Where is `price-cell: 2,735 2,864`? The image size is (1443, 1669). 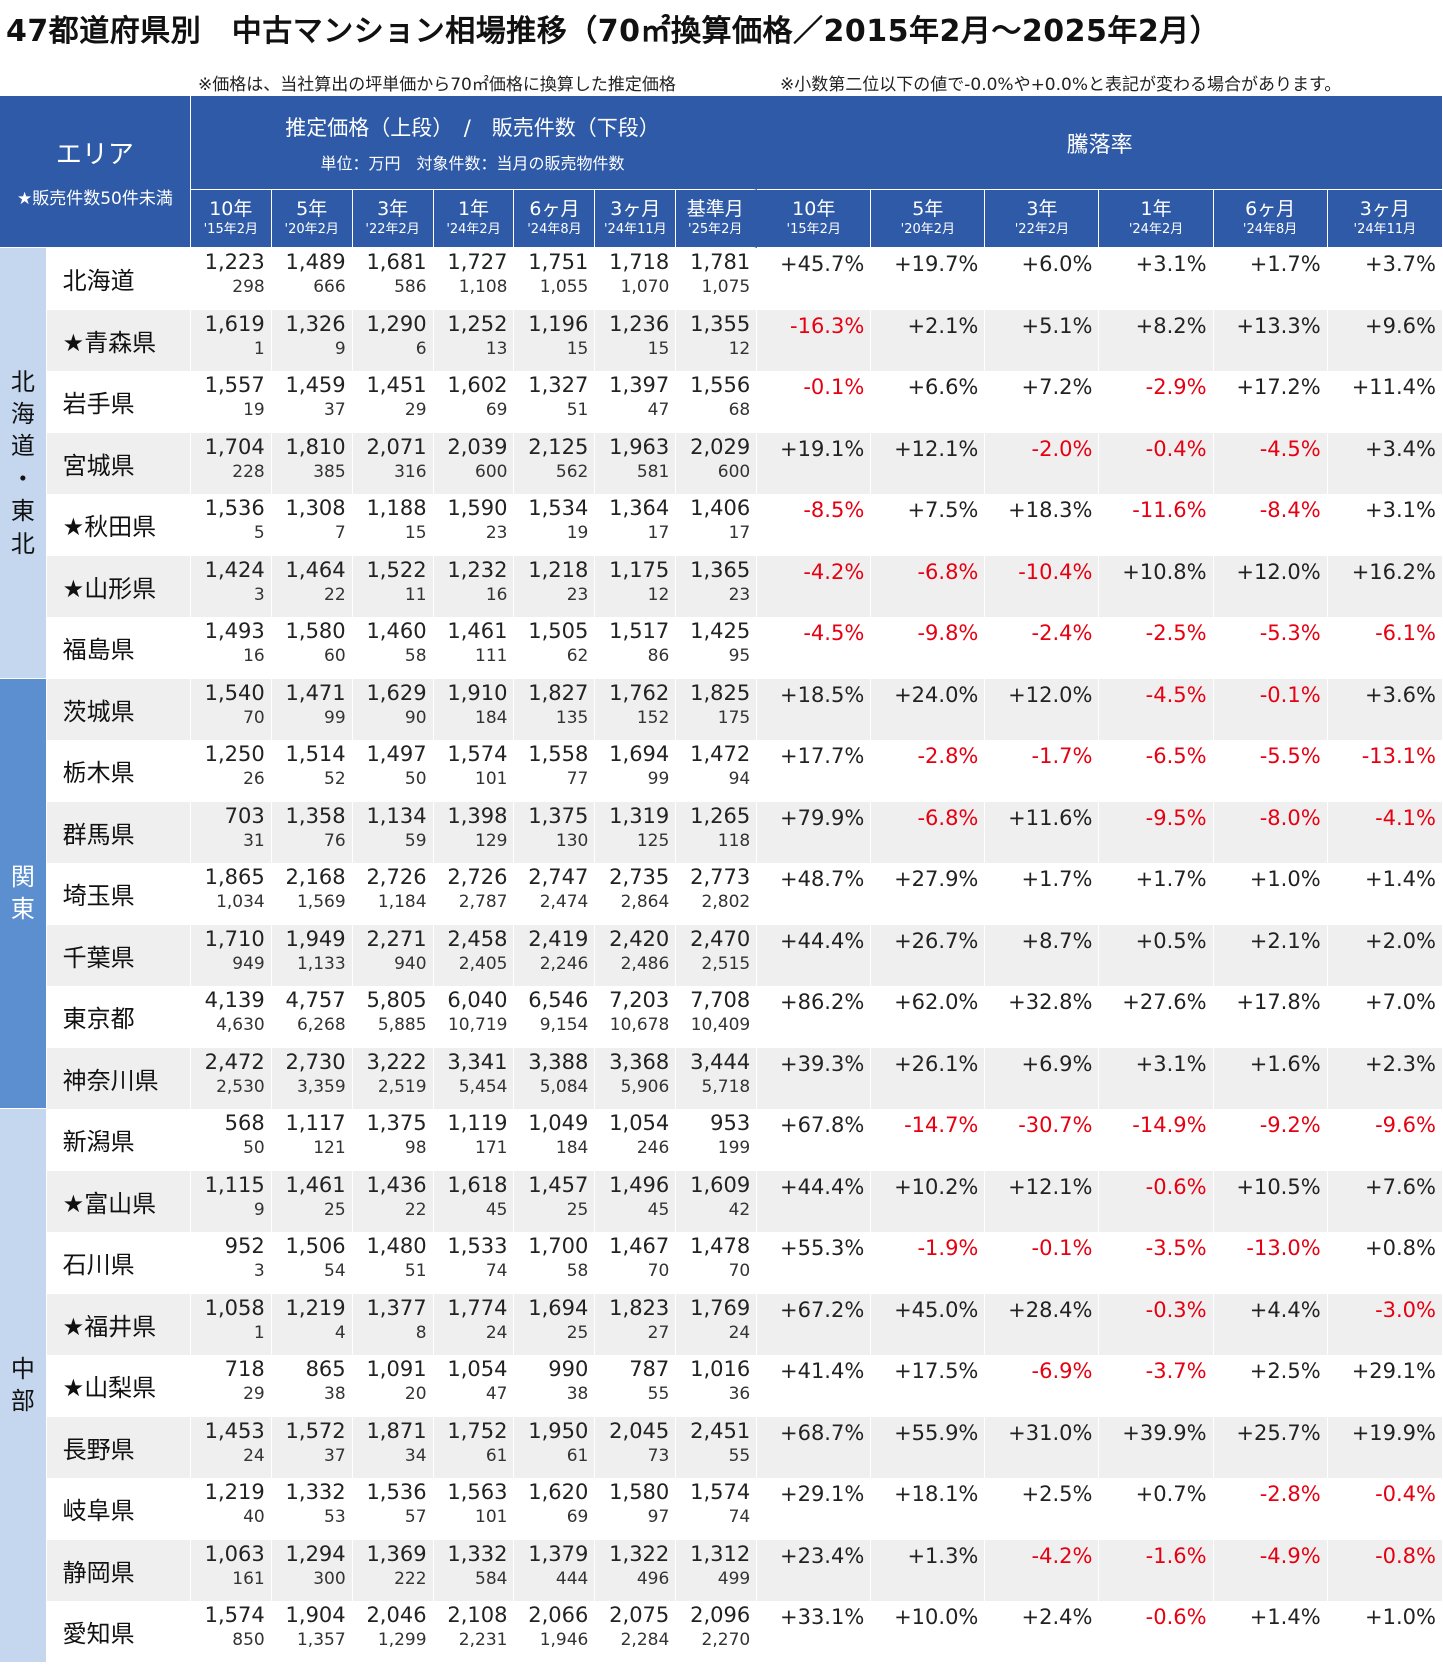
price-cell: 2,735 2,864 is located at coordinates (636, 894).